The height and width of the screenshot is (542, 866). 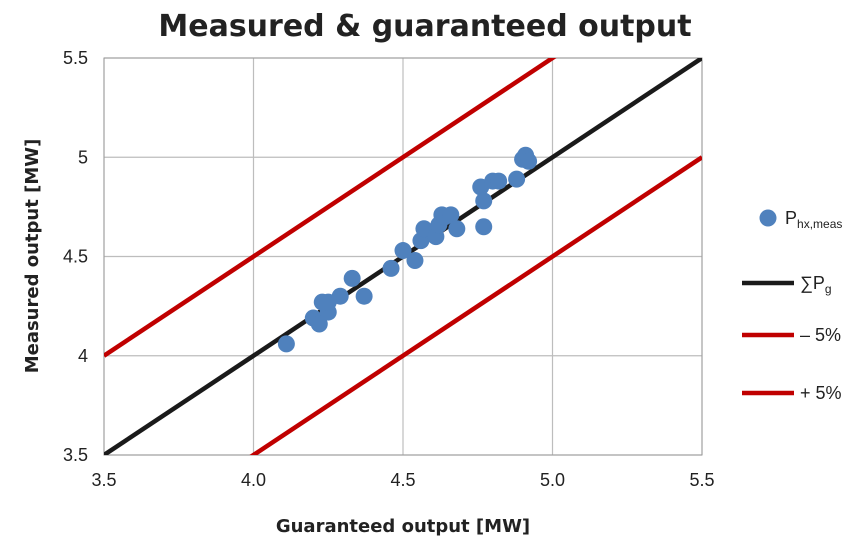 What do you see at coordinates (792, 305) in the screenshot?
I see `legend: Phx,meas ∑Pg – 5% + 5%` at bounding box center [792, 305].